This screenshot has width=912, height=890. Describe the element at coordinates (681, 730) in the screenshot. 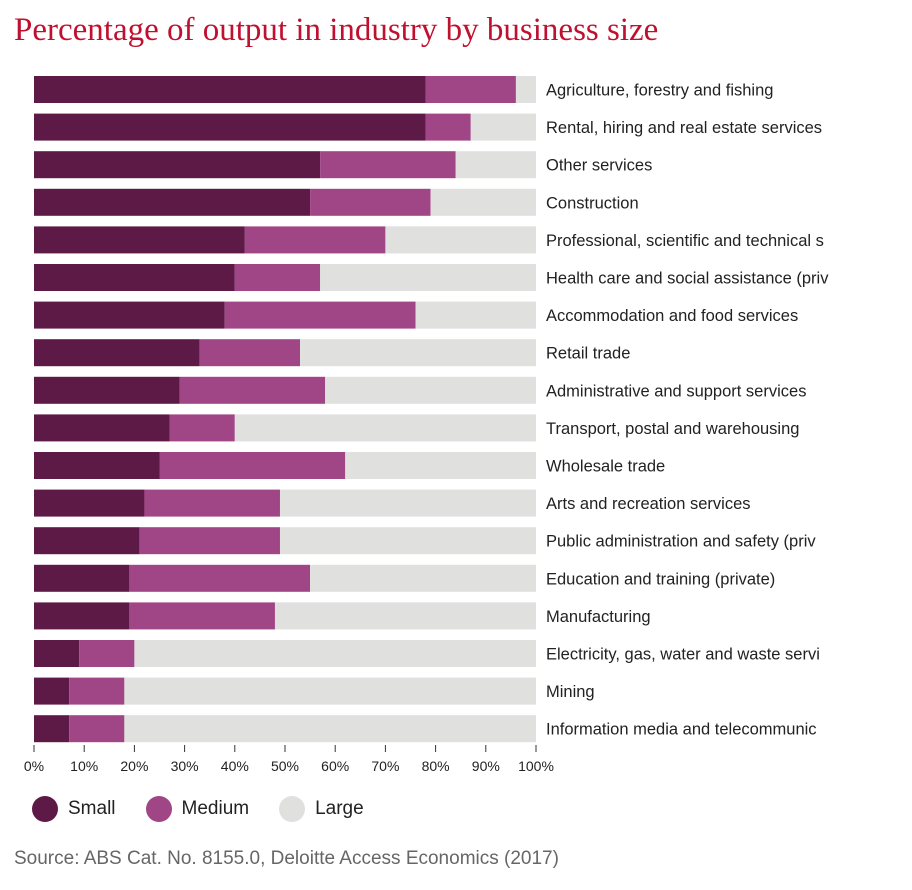

I see `category-label: Information media and telecommunic` at that location.